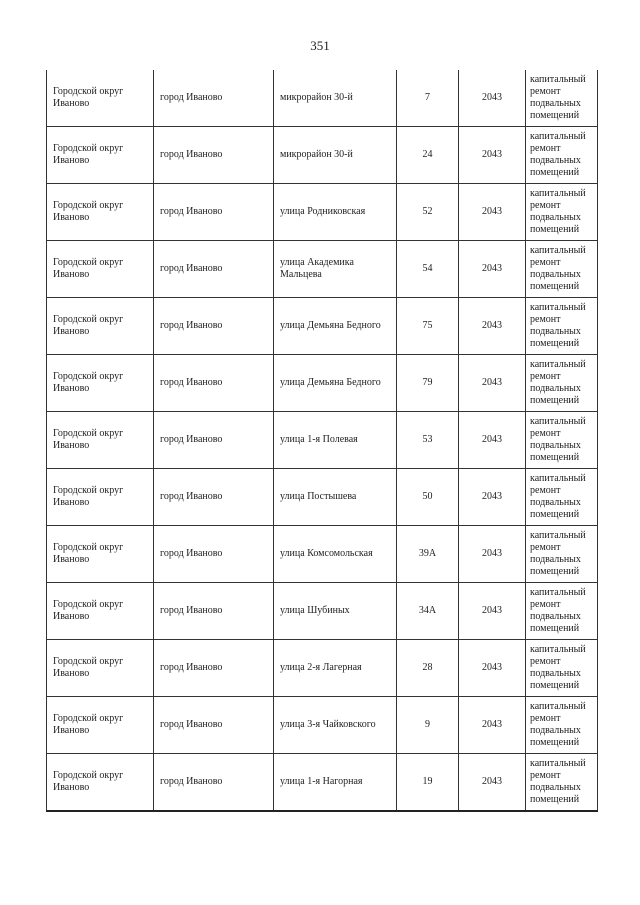  Describe the element at coordinates (335, 782) in the screenshot. I see `street-cell: улица 1-я Нагорная` at that location.